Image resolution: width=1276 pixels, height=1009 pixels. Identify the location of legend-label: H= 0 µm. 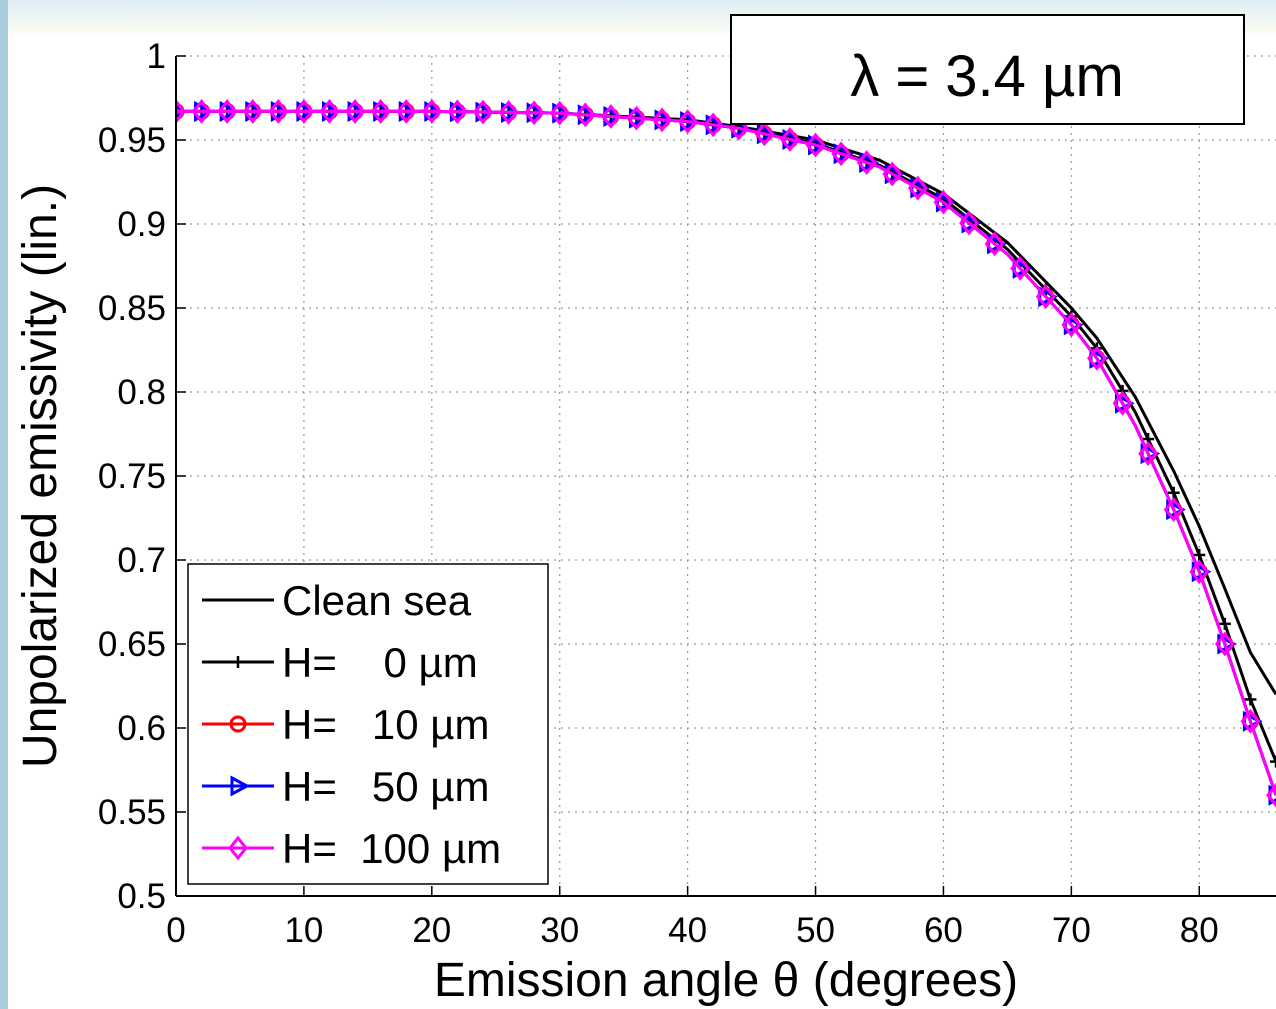
(380, 662).